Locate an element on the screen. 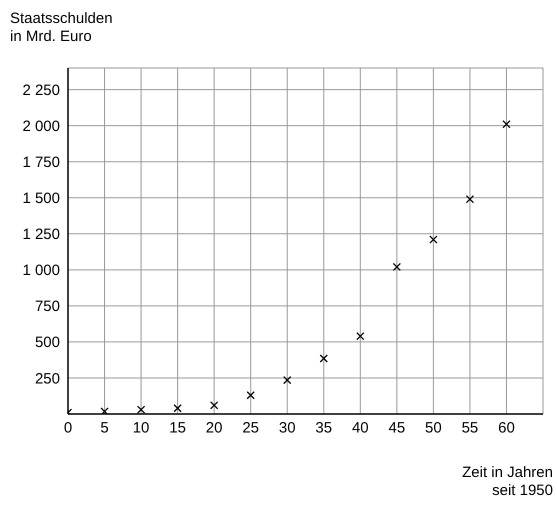 The image size is (557, 510). x-tick-label: 25 is located at coordinates (251, 428).